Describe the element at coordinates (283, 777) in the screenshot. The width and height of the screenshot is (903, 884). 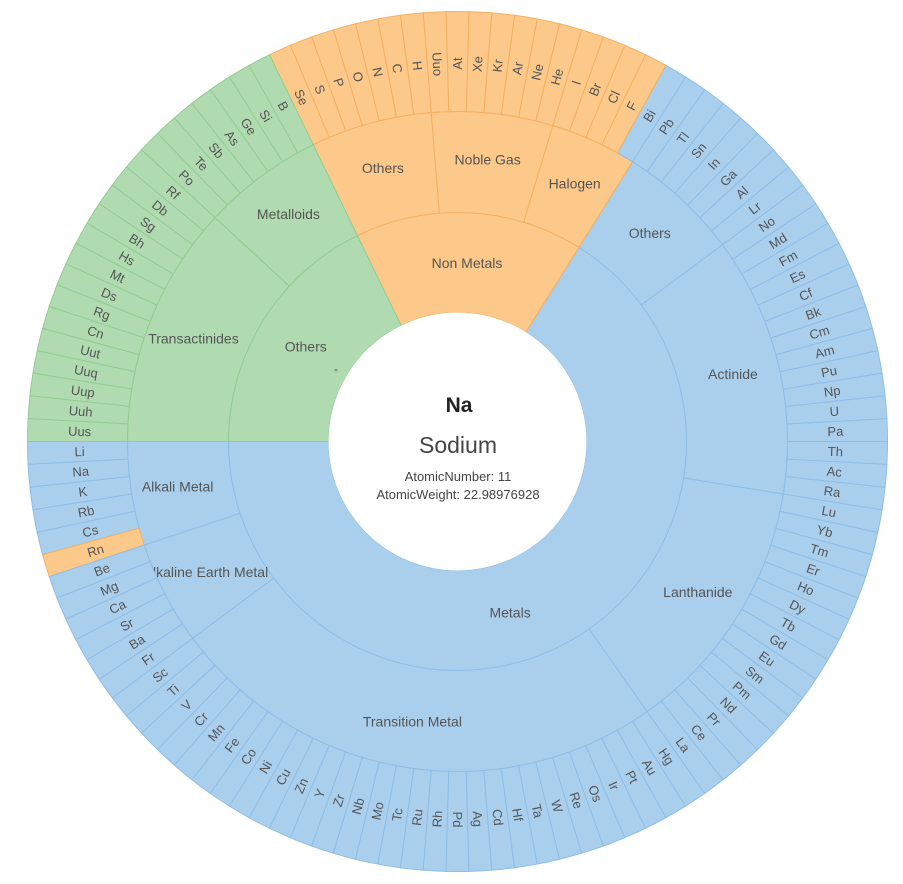
I see `element-label-cu: Cu` at that location.